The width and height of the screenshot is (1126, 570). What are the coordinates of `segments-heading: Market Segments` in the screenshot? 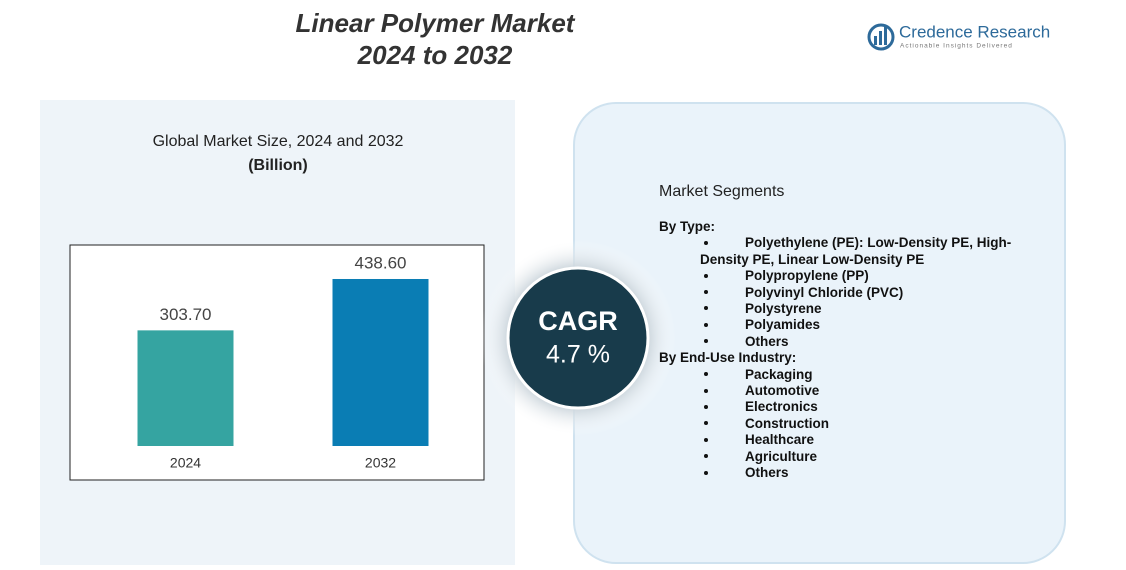 It's located at (722, 191).